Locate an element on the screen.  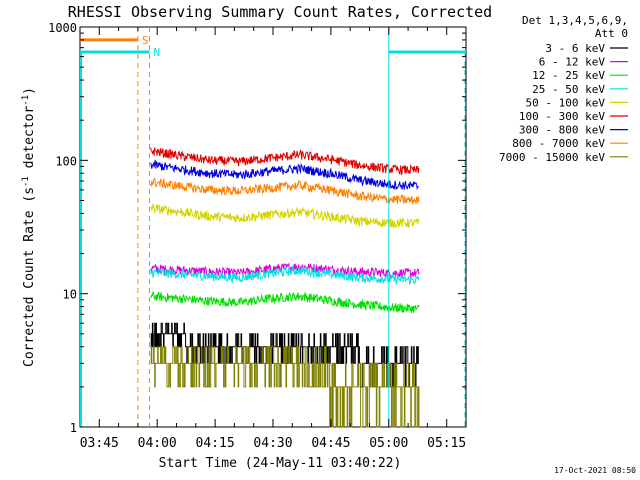
legend-label: 100 - 300 keV is located at coordinates (562, 116).